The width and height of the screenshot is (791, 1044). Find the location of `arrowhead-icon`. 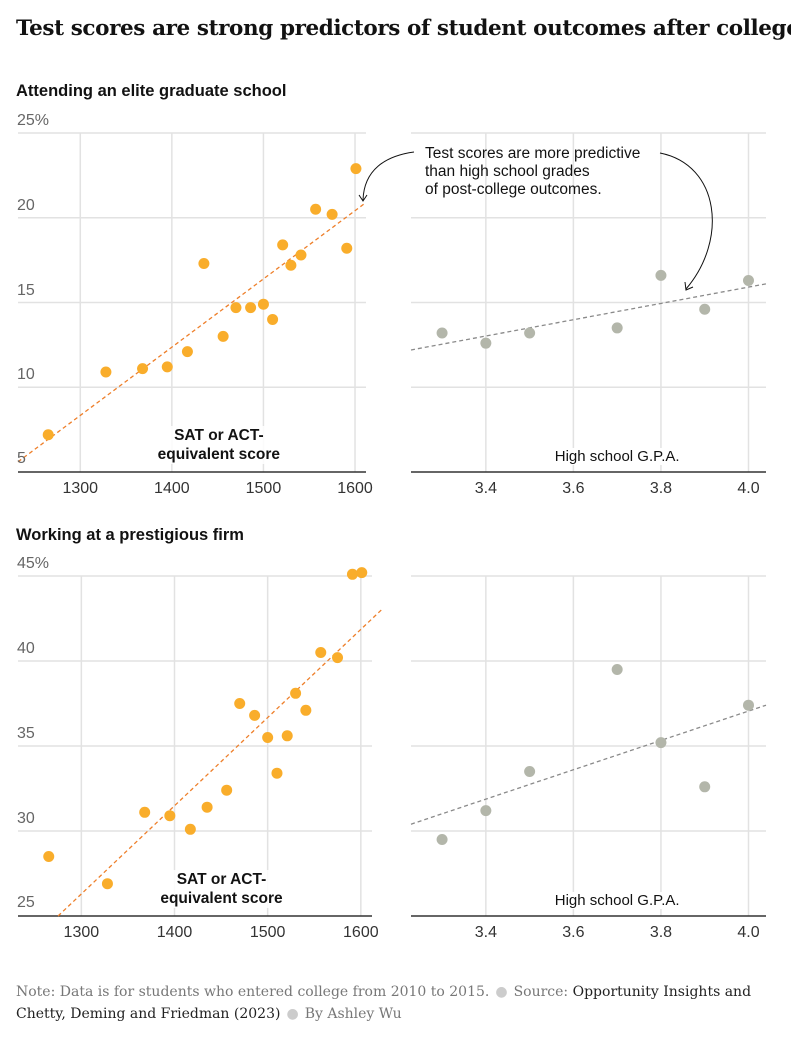

arrowhead-icon is located at coordinates (363, 198).